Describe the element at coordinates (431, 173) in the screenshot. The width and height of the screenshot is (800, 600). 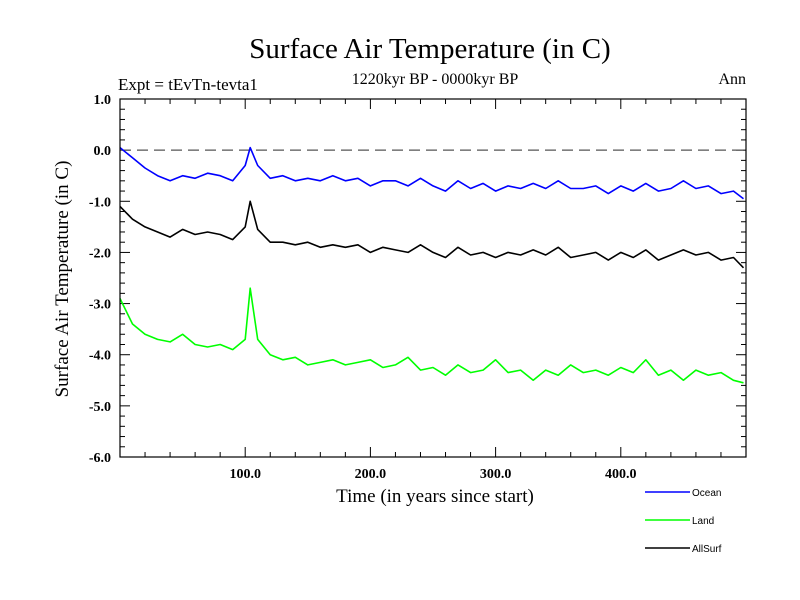
I see `series-line-ocean` at that location.